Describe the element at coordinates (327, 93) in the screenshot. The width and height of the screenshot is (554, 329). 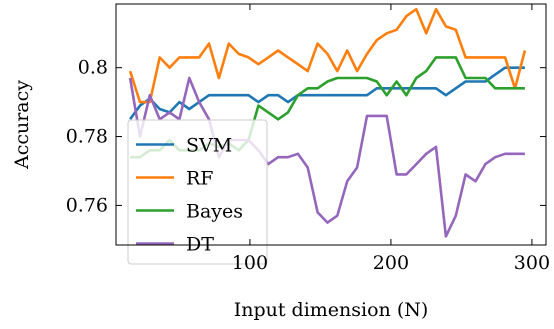
I see `series-line-svm` at that location.